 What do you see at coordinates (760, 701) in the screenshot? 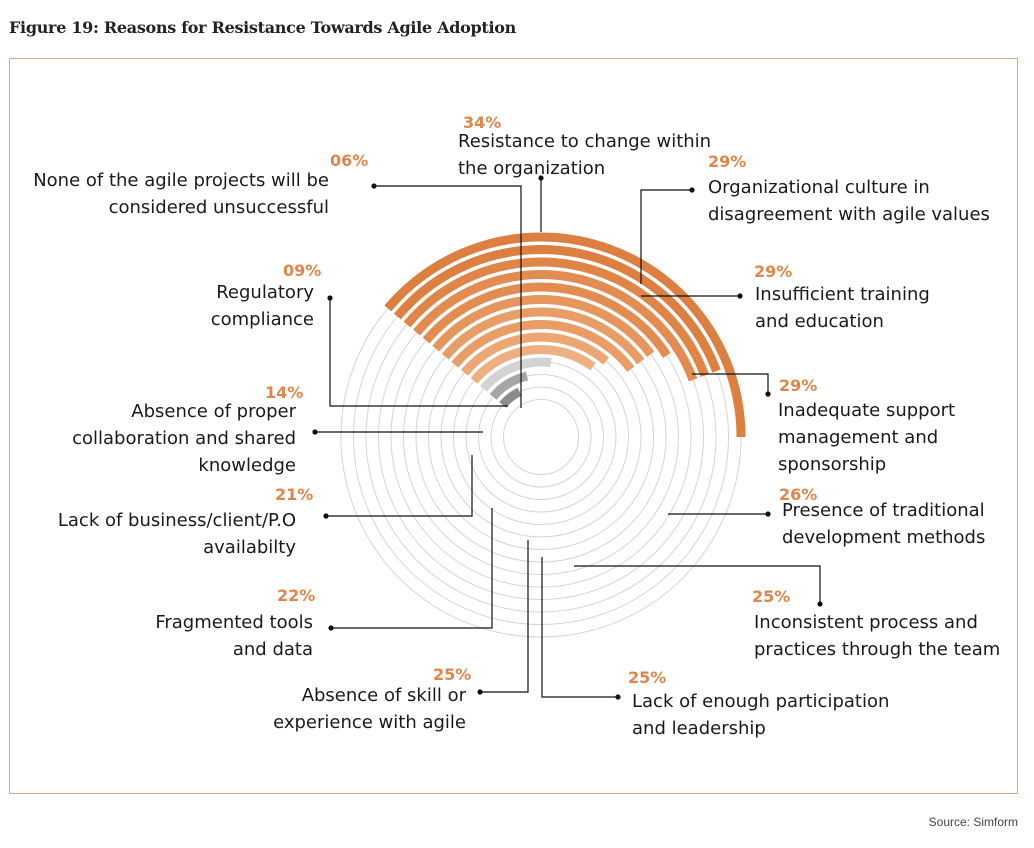
I see `category-label-7-line-1: Lack of enough participation` at bounding box center [760, 701].